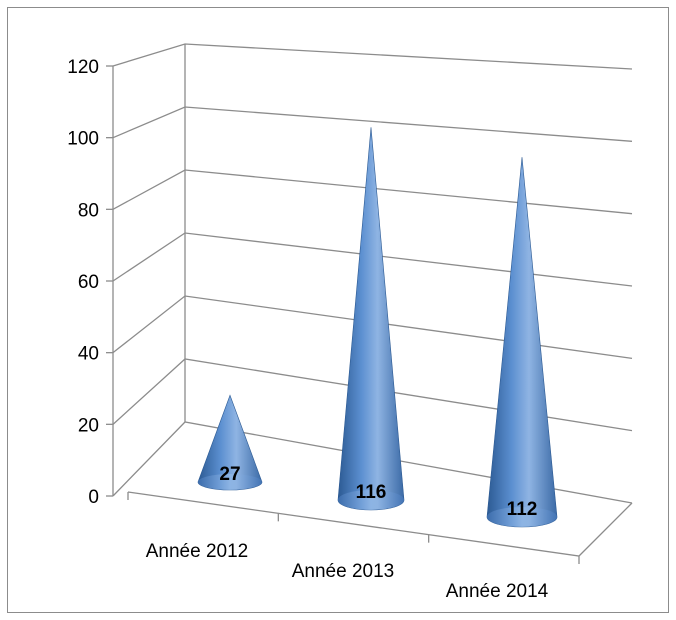  I want to click on data-label: 27, so click(229, 474).